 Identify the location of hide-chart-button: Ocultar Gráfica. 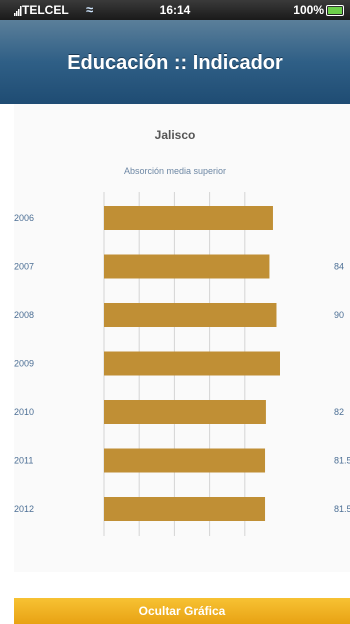
(182, 611).